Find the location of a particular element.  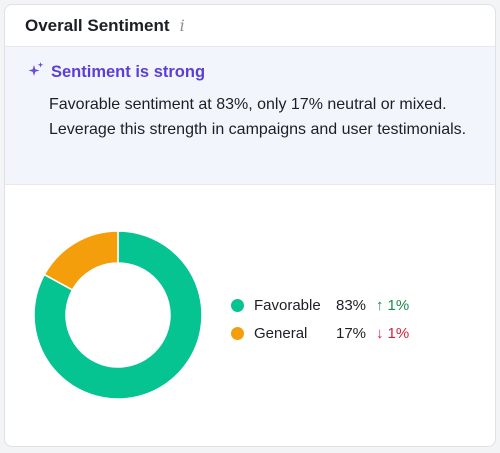

donut-chart is located at coordinates (118, 315).